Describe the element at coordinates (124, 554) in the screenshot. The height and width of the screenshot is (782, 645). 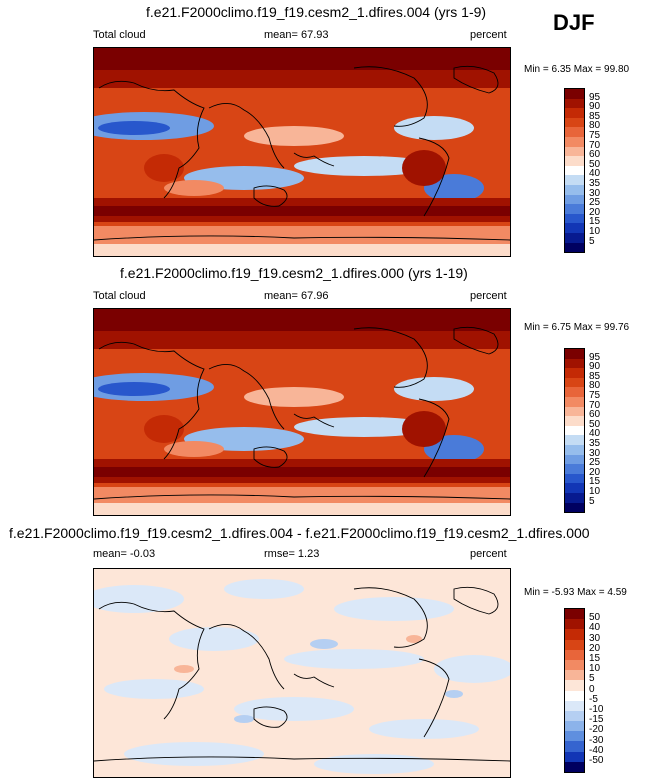
I see `panel3-mean-label: mean= -0.03` at that location.